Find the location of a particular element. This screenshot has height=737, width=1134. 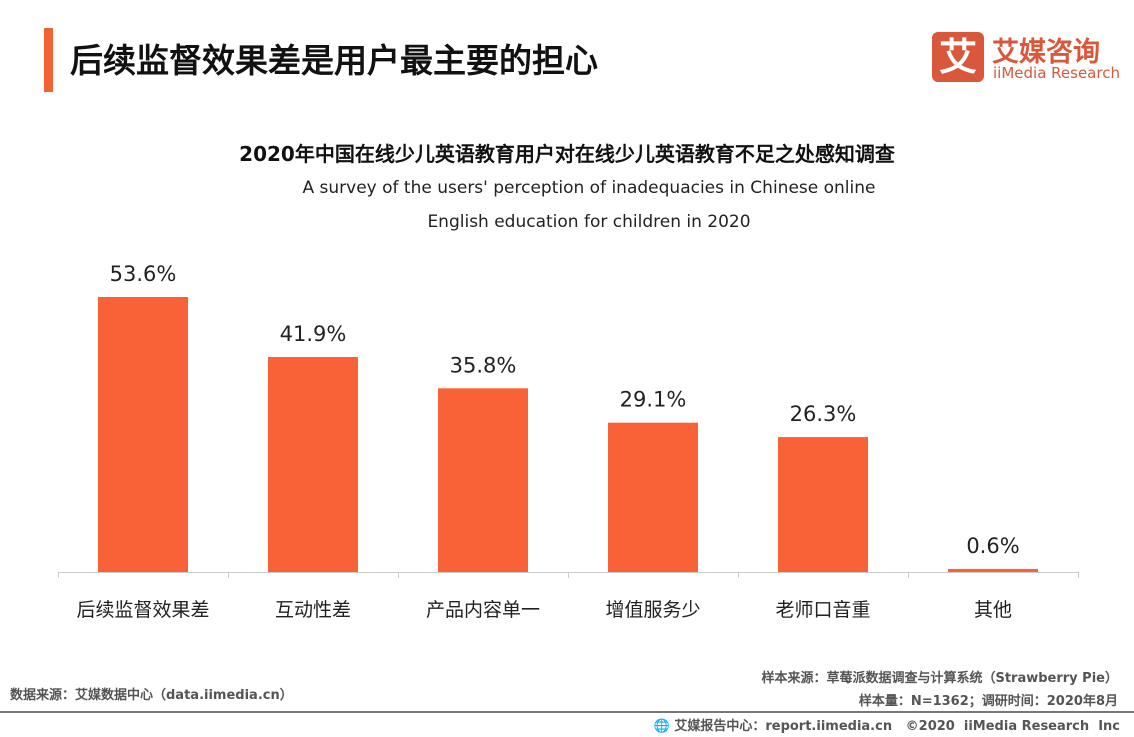

globe-icon: 🌐 is located at coordinates (664, 726).